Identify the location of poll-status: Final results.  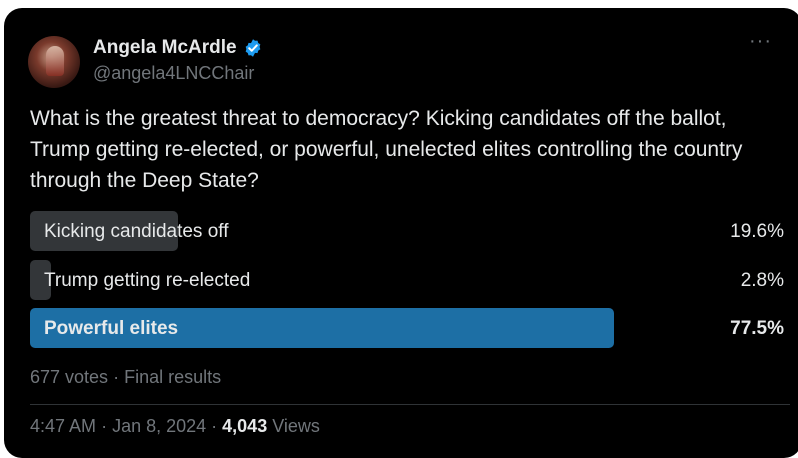
(173, 377).